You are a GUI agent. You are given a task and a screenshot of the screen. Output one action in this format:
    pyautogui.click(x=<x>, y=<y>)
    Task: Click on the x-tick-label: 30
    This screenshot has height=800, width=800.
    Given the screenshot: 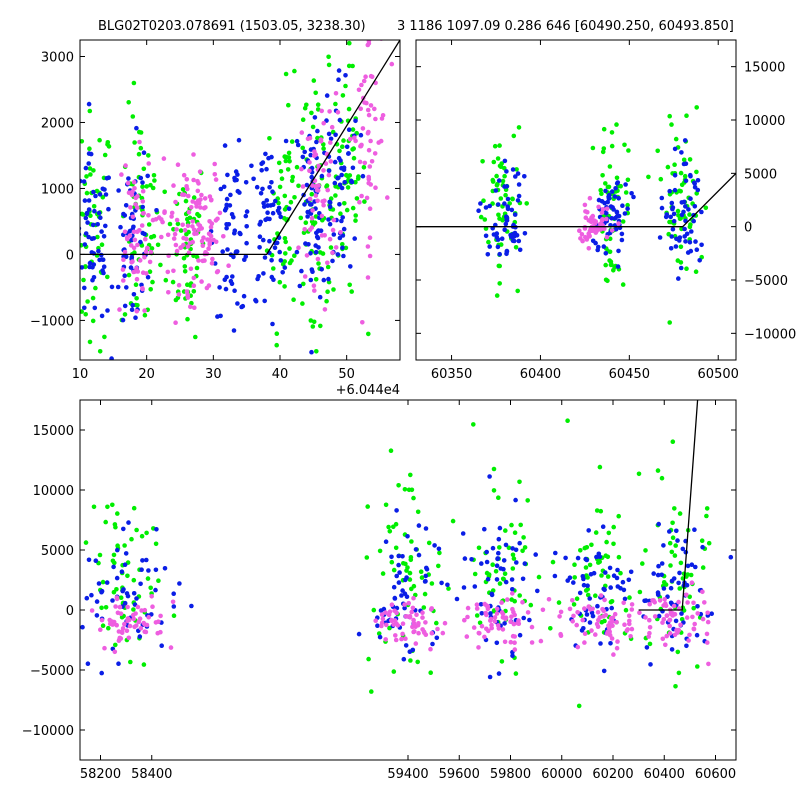 What is the action you would take?
    pyautogui.click(x=213, y=374)
    